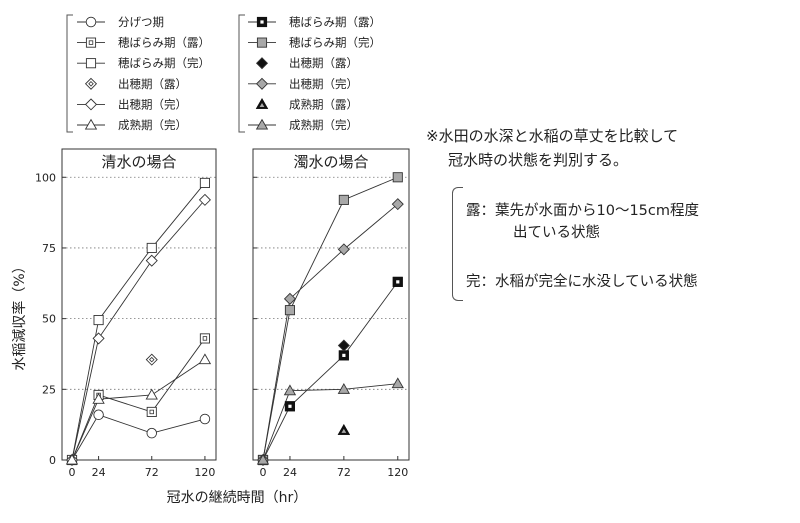  What do you see at coordinates (49, 319) in the screenshot?
I see `y-tick-label: 50` at bounding box center [49, 319].